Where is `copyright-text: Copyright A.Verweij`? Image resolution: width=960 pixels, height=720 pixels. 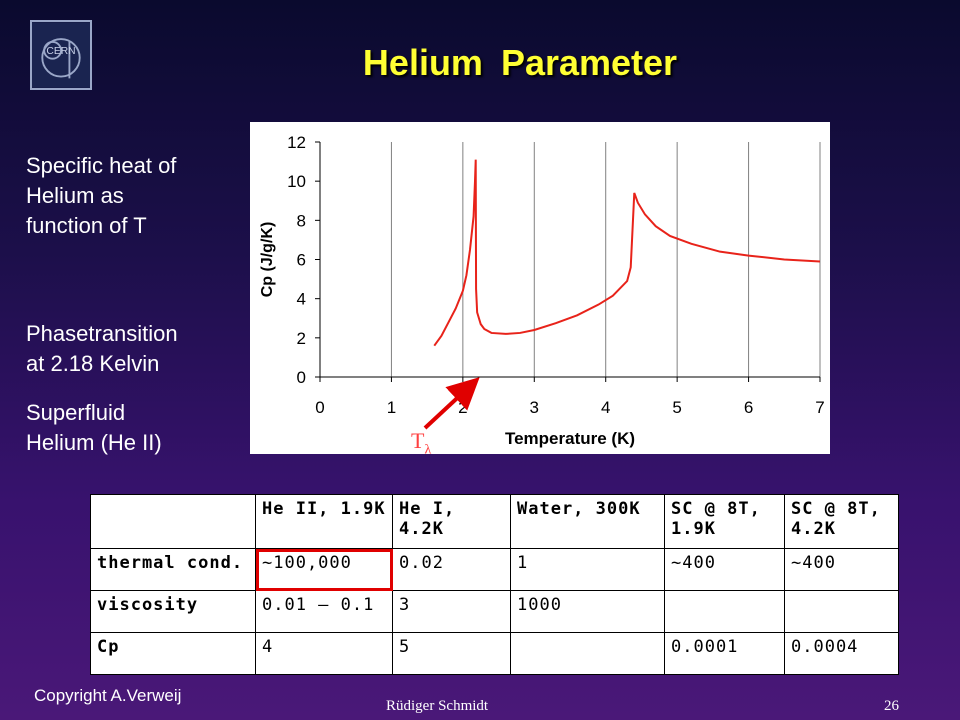
copyright-text: Copyright A.Verweij is located at coordinates (108, 695).